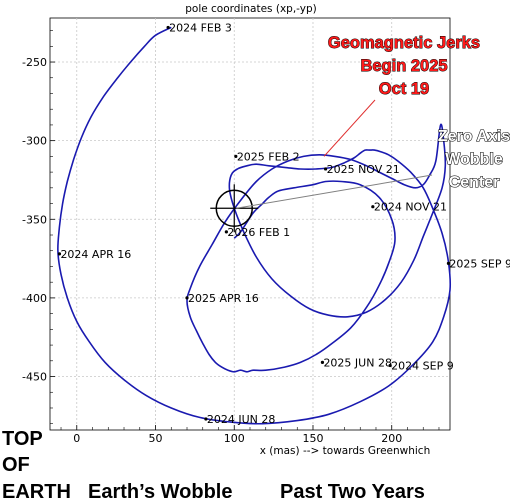 This screenshot has width=510, height=503. What do you see at coordinates (34, 62) in the screenshot?
I see `y-tick-label: -250` at bounding box center [34, 62].